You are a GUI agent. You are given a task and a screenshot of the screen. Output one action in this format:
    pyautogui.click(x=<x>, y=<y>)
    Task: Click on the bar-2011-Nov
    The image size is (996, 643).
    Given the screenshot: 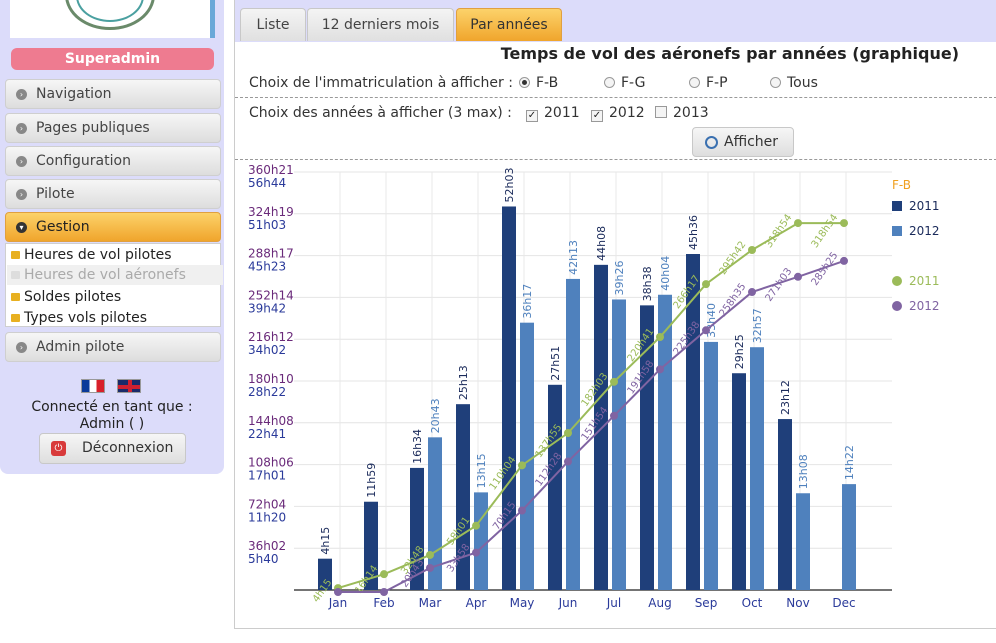 What is the action you would take?
    pyautogui.click(x=785, y=504)
    